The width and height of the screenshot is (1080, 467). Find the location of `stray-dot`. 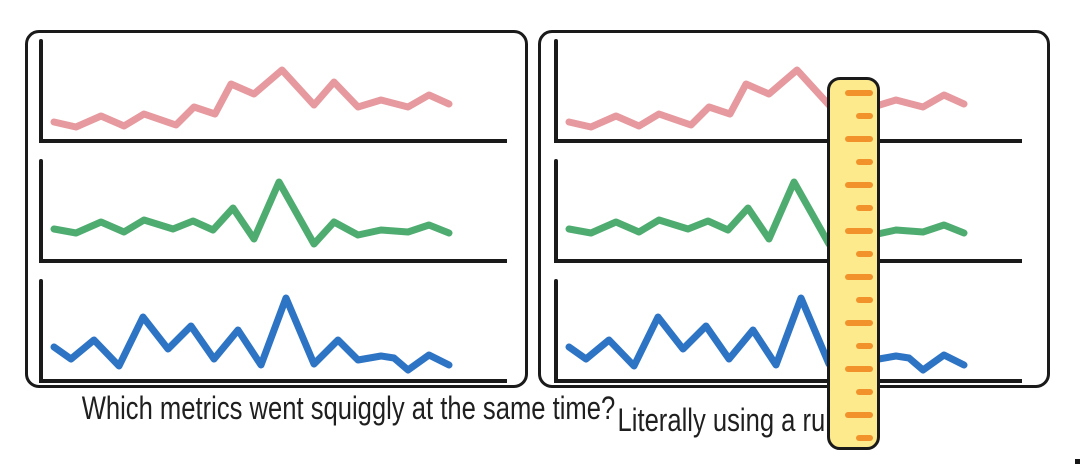

stray-dot is located at coordinates (1077, 461).